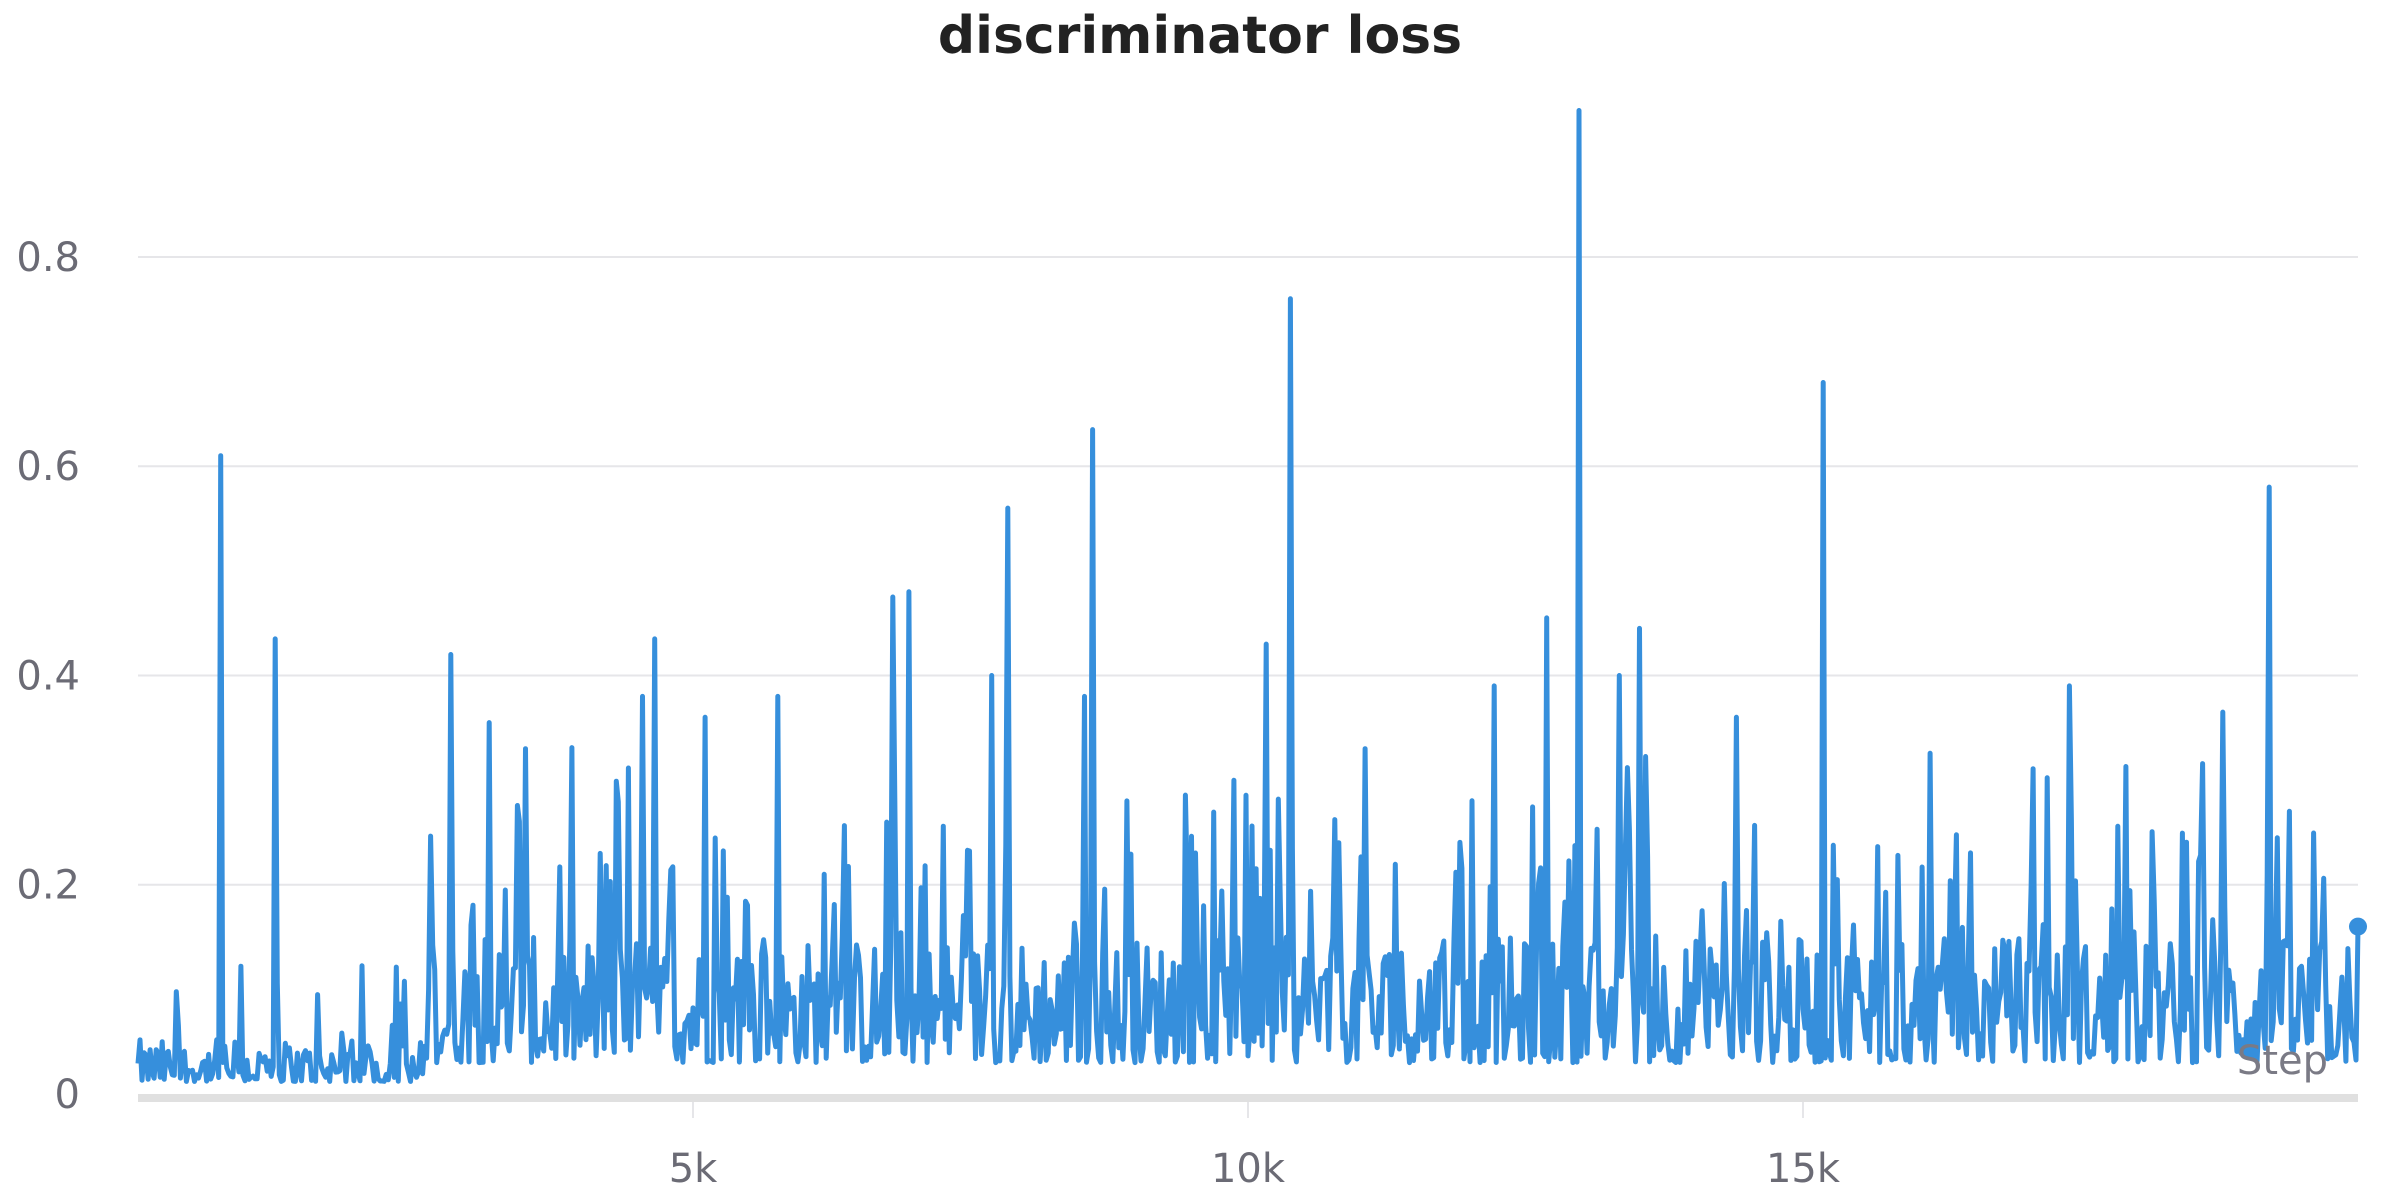 This screenshot has width=2400, height=1200. I want to click on last-point-marker, so click(2358, 926).